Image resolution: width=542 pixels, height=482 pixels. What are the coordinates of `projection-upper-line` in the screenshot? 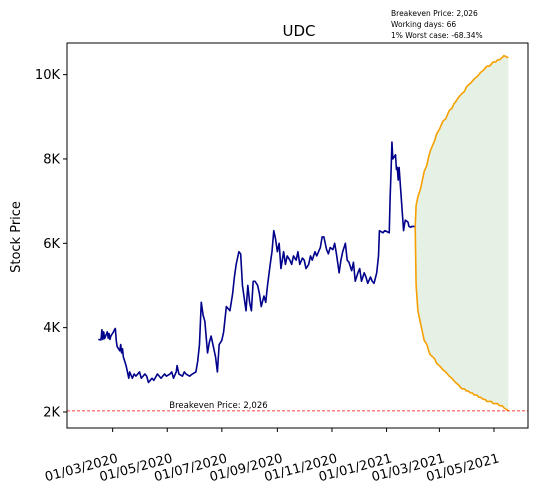 It's located at (461, 140).